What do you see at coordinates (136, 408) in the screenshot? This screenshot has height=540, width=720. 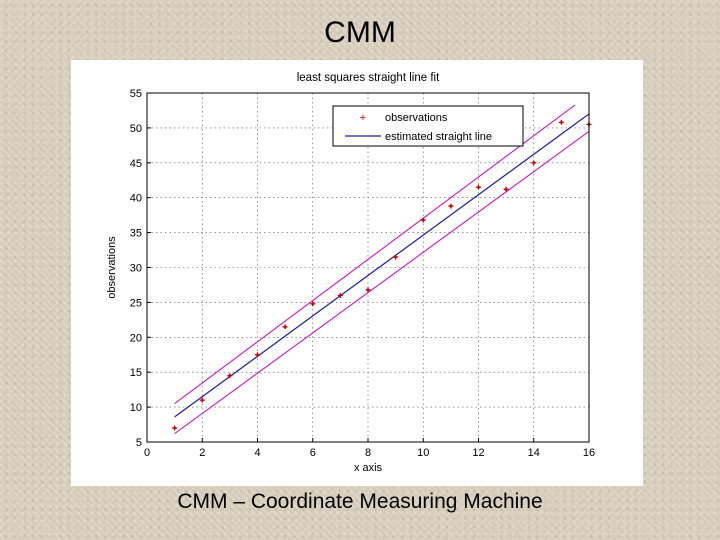 I see `y-tick-label: 10` at bounding box center [136, 408].